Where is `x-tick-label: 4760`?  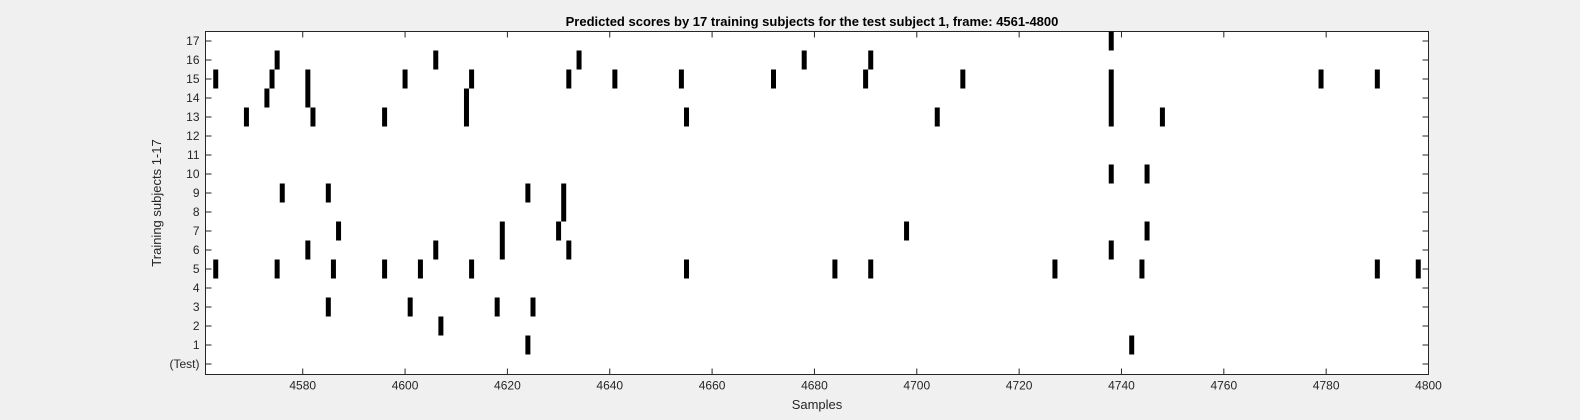 x-tick-label: 4760 is located at coordinates (1223, 386).